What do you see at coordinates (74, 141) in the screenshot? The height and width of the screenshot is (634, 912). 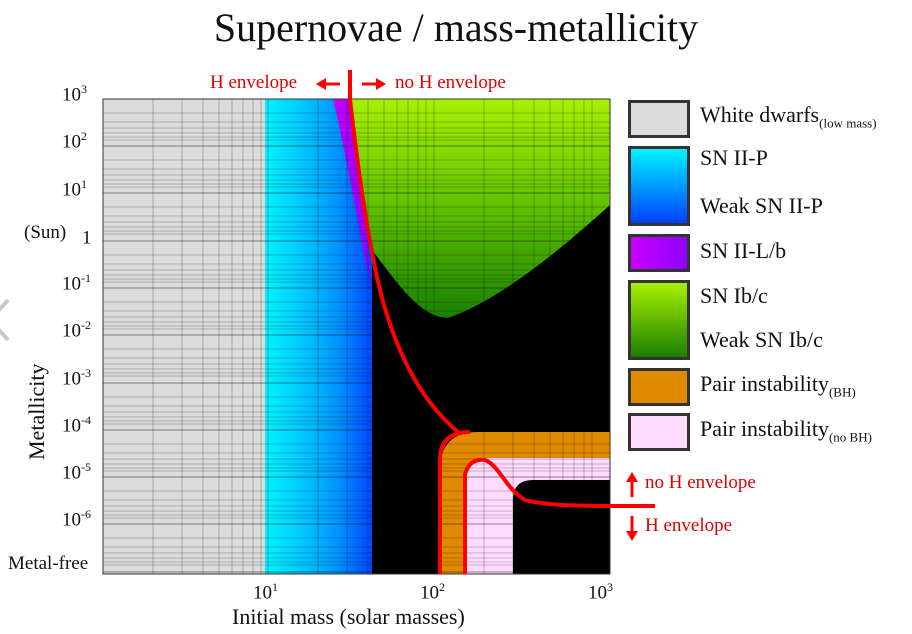 I see `y-tick-label: 10²` at bounding box center [74, 141].